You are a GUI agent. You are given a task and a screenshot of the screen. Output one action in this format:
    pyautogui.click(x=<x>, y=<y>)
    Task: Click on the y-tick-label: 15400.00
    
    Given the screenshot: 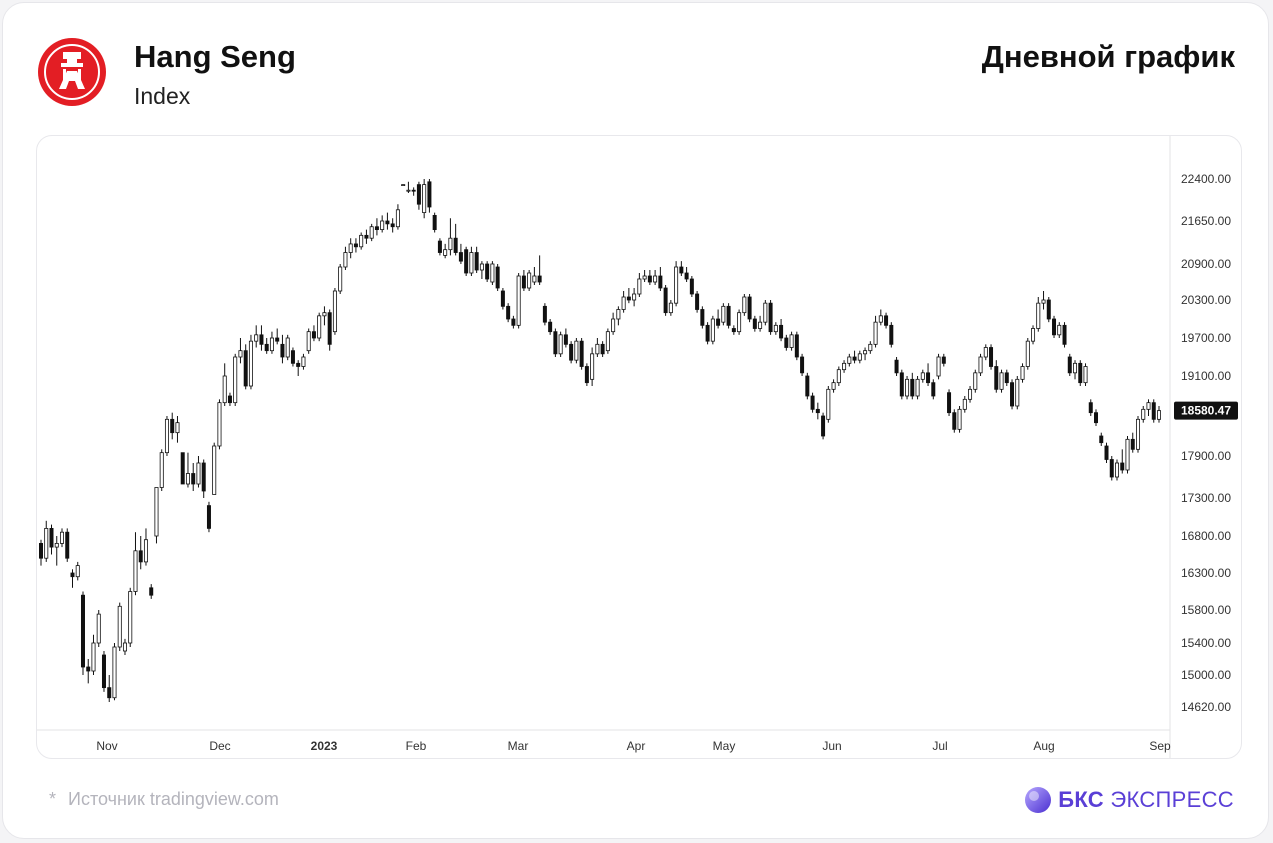 What is the action you would take?
    pyautogui.click(x=1206, y=643)
    